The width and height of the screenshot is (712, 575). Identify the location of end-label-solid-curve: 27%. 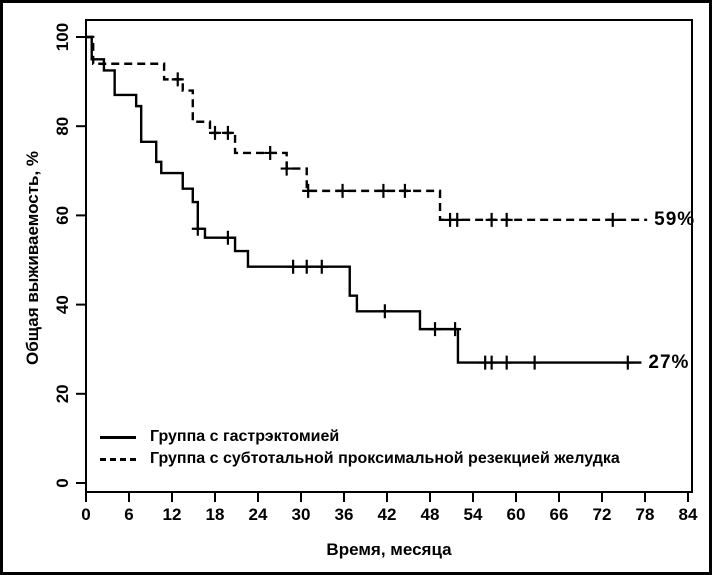
(669, 362).